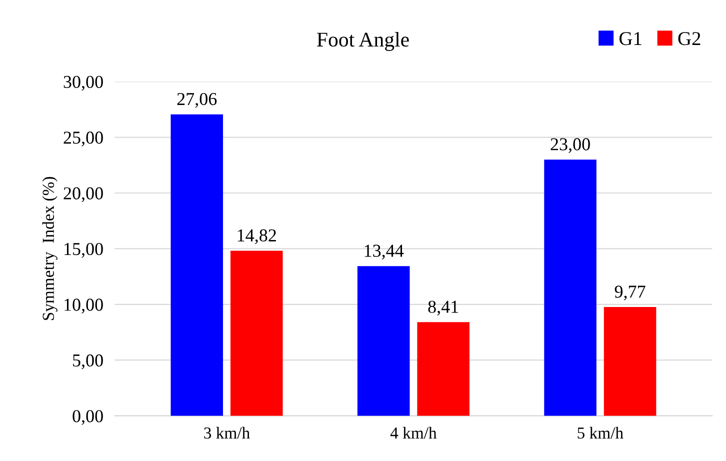 The height and width of the screenshot is (461, 726). What do you see at coordinates (601, 432) in the screenshot?
I see `x-tick-label: 5 km/h` at bounding box center [601, 432].